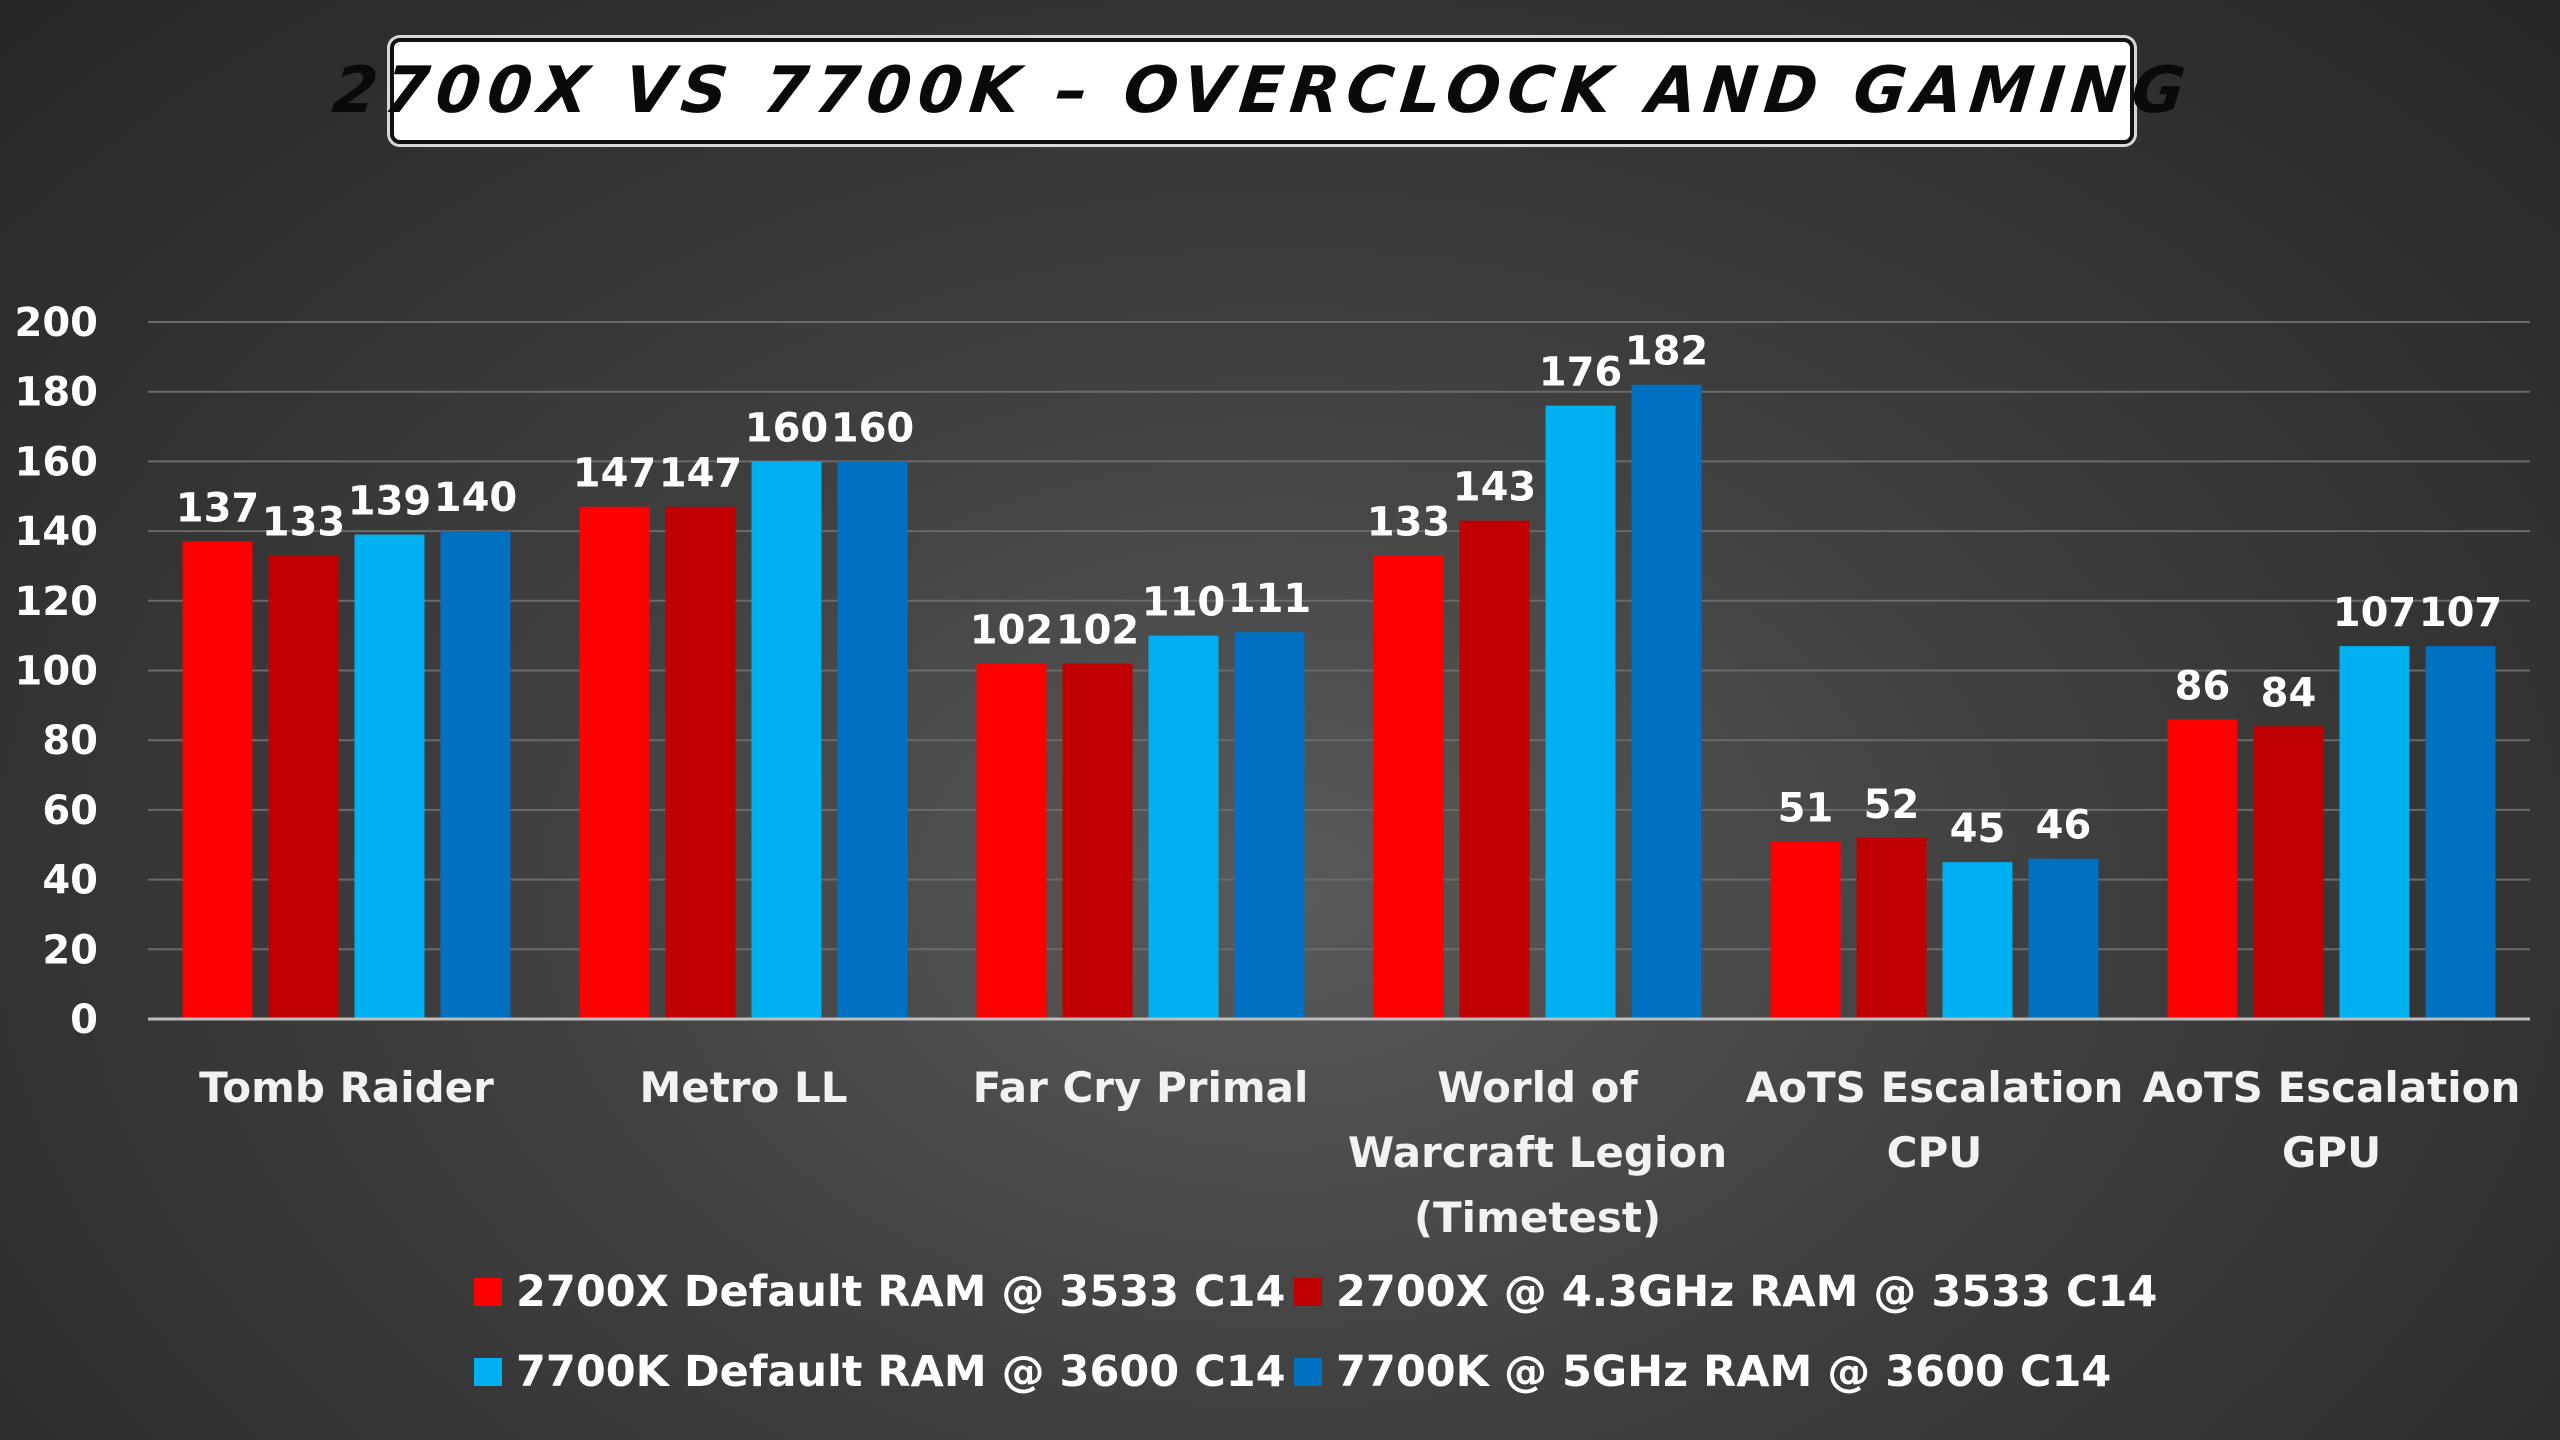 The image size is (2560, 1440). What do you see at coordinates (70, 811) in the screenshot?
I see `y-tick-label: 60` at bounding box center [70, 811].